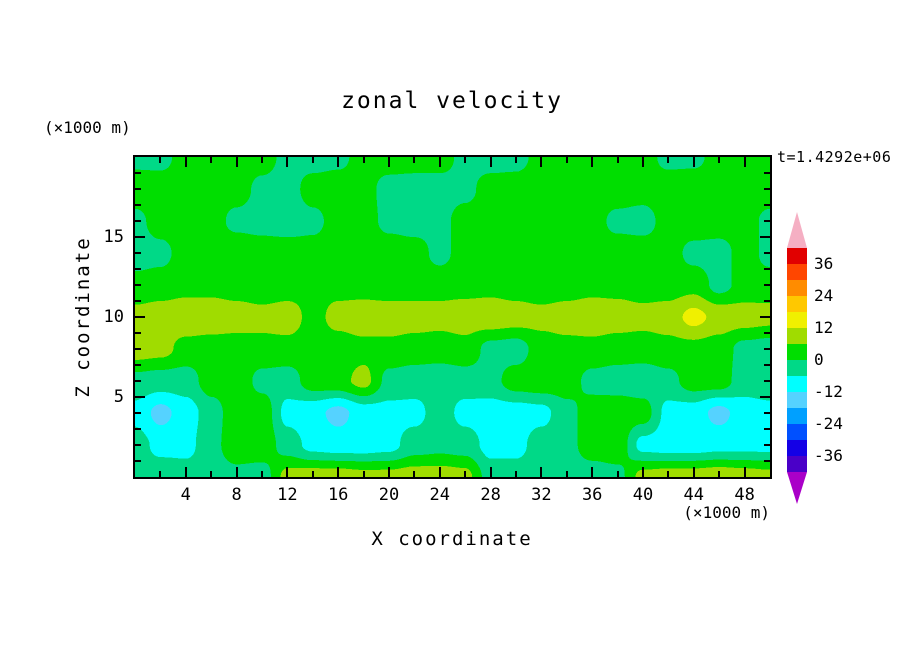 The image size is (904, 654). I want to click on colorbar-tick-label: -36, so click(828, 455).